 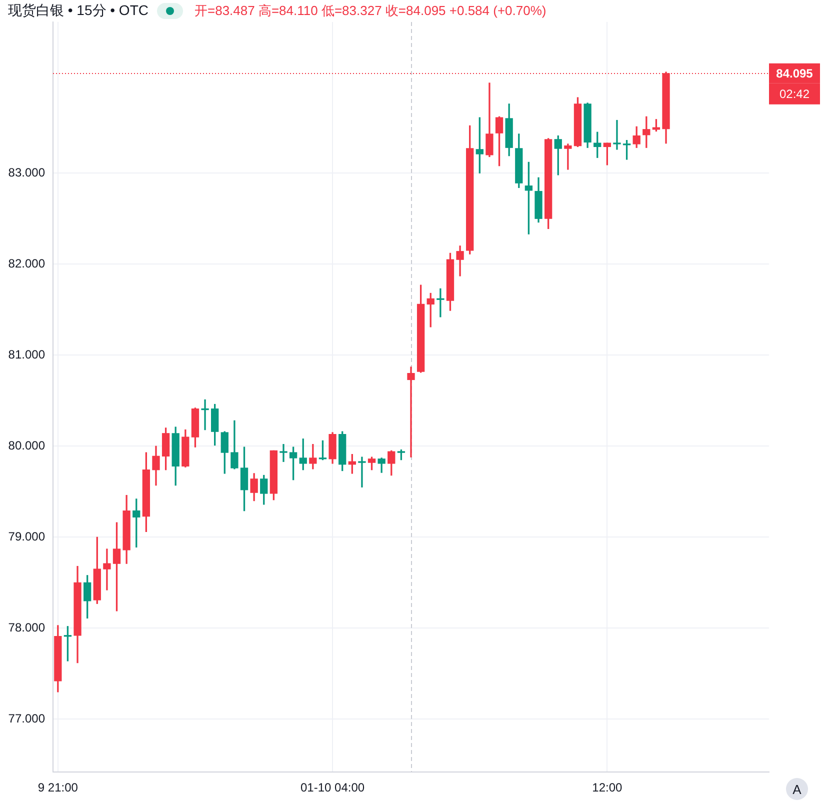 What do you see at coordinates (370, 11) in the screenshot?
I see `chart-subtitle: 开=83.487 高=84.110 低=83.327 收=84.095 +0.584 (+0.70%)` at bounding box center [370, 11].